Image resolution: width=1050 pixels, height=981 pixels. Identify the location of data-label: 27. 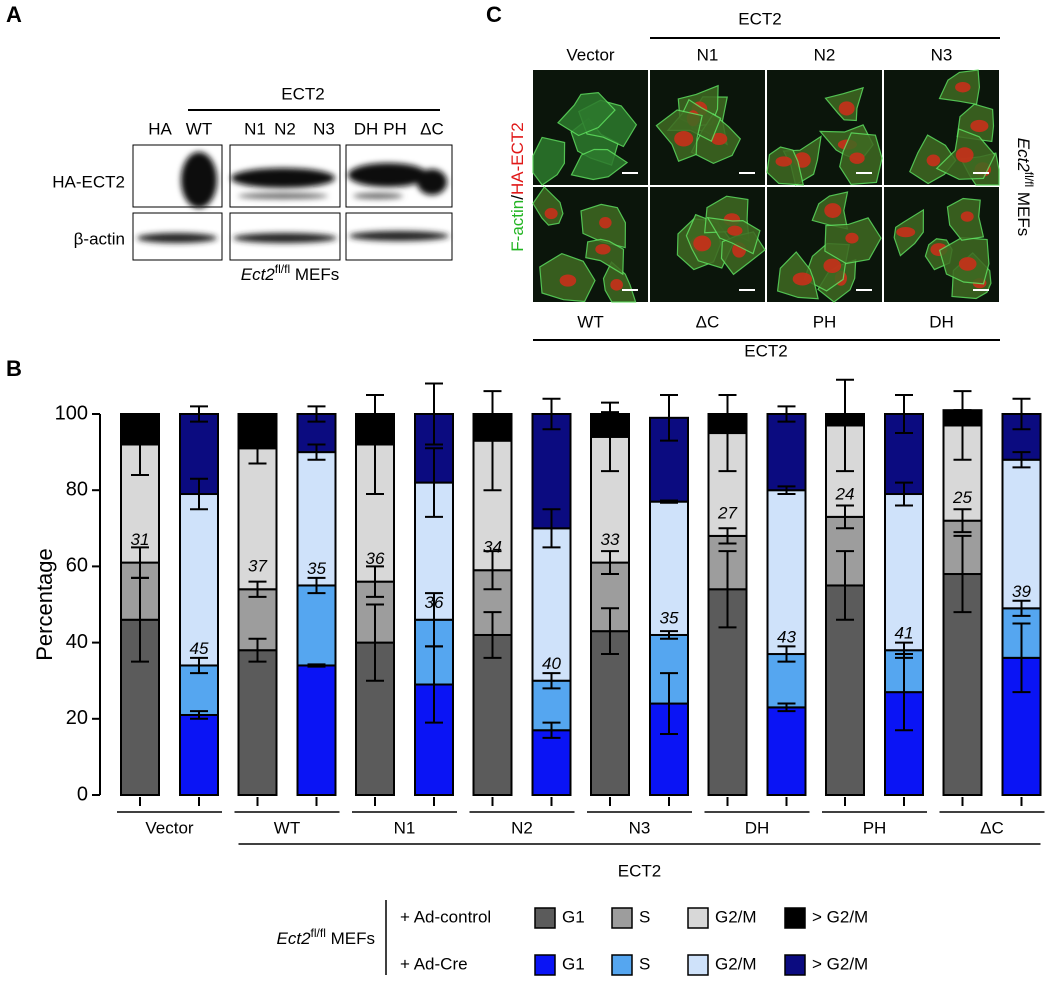
(727, 512).